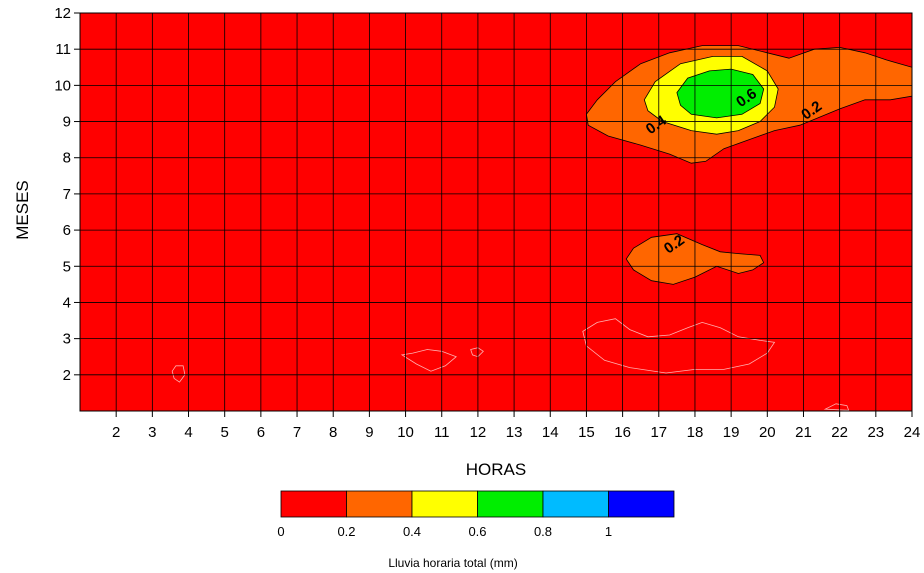  I want to click on colorbar-tick-label-0: 0, so click(280, 531).